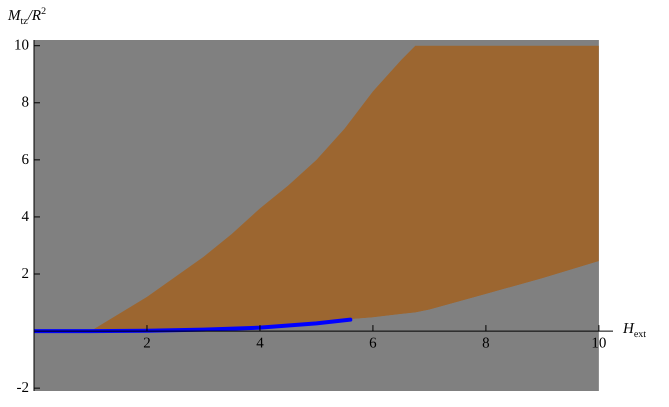 Image resolution: width=669 pixels, height=407 pixels. What do you see at coordinates (147, 344) in the screenshot?
I see `x-tick-label: 2` at bounding box center [147, 344].